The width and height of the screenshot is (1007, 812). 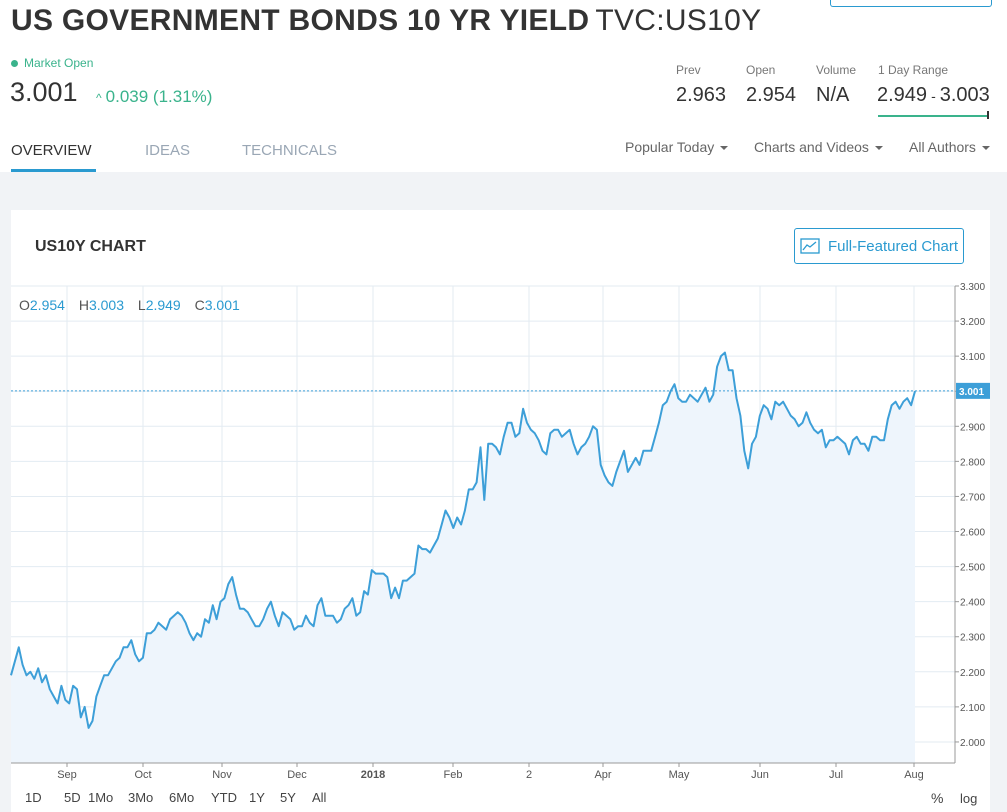 What do you see at coordinates (14, 63) in the screenshot?
I see `status-dot-icon` at bounding box center [14, 63].